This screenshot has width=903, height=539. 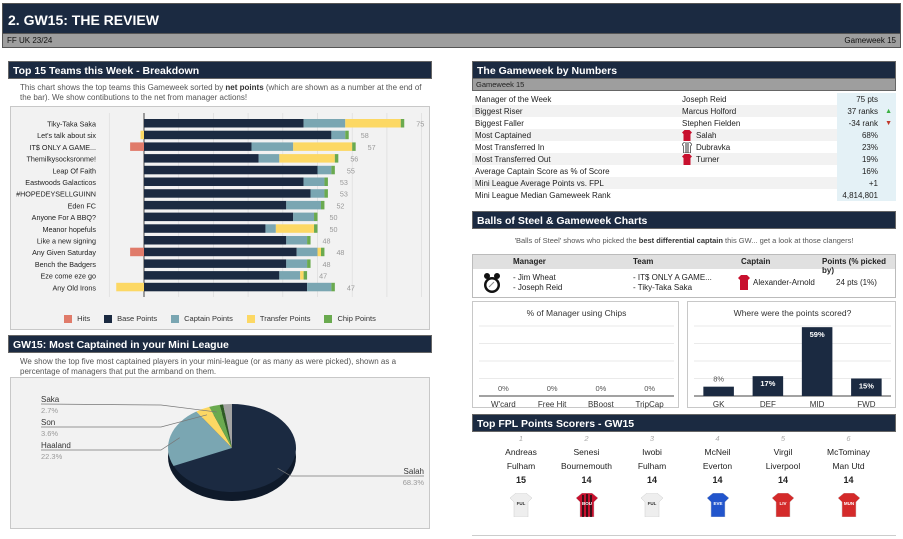 What do you see at coordinates (225, 426) in the screenshot?
I see `pie-slice-other` at bounding box center [225, 426].